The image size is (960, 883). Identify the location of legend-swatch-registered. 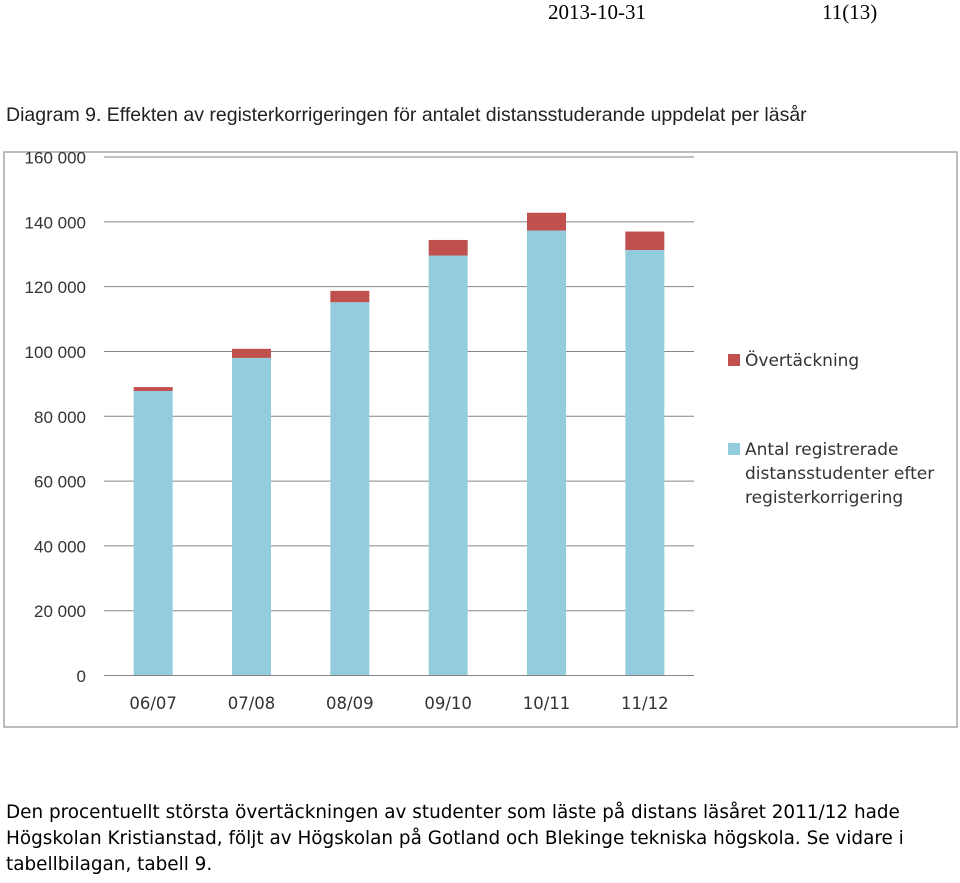
(734, 449).